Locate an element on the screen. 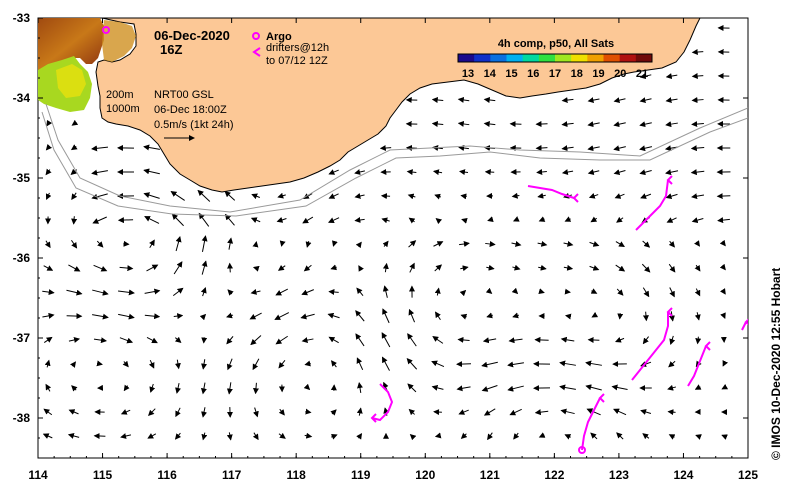  y-tick-label: -33 is located at coordinates (22, 18).